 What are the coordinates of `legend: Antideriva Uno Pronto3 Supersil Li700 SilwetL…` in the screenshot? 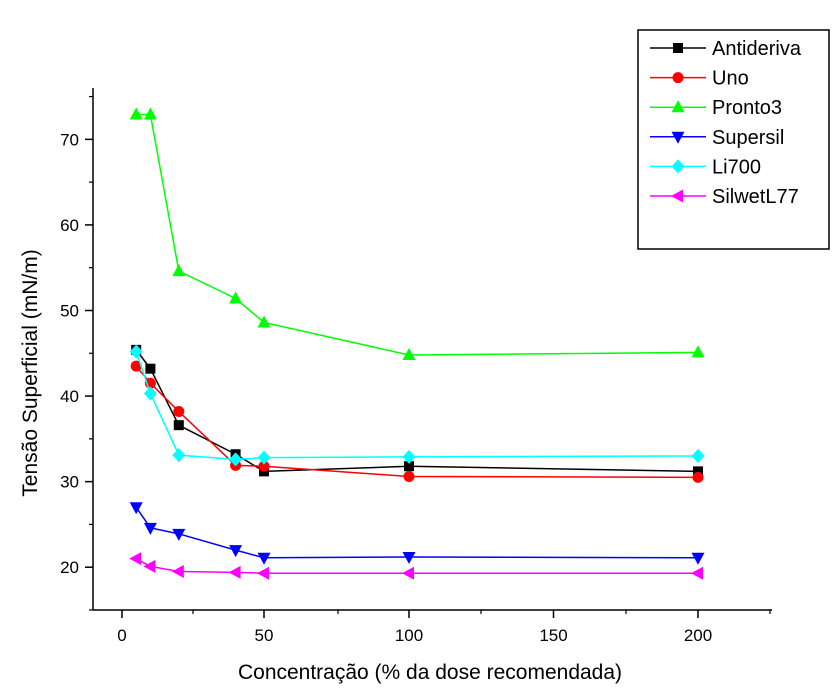 It's located at (733, 139).